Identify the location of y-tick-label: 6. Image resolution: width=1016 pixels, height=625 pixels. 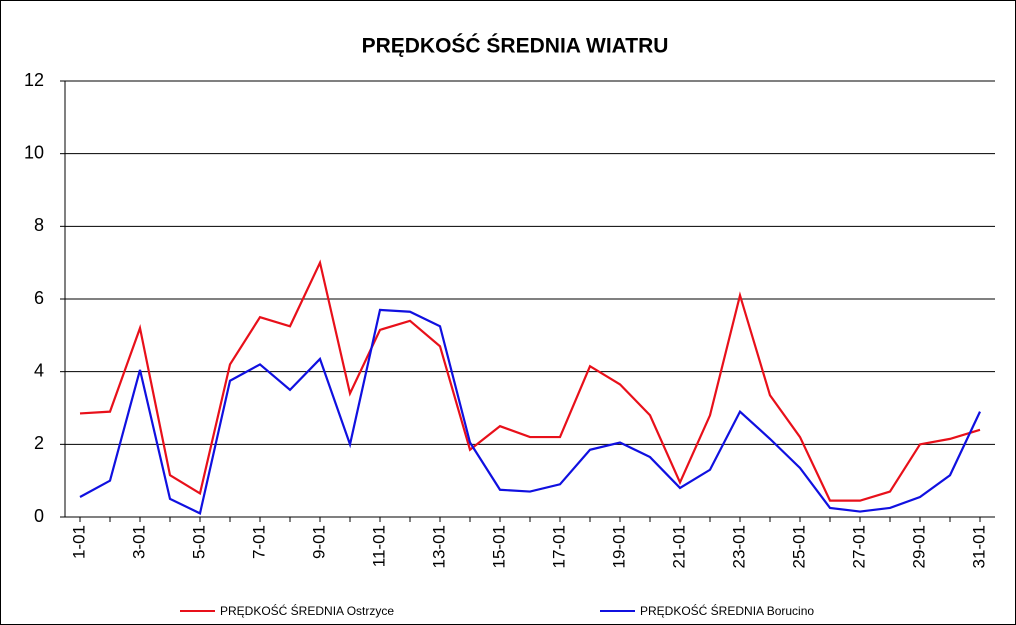
(39, 298).